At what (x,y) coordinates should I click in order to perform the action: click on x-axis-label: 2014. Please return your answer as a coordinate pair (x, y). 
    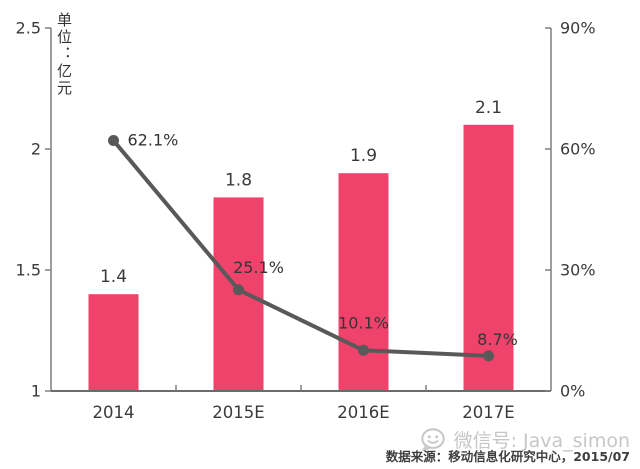
    Looking at the image, I should click on (114, 412).